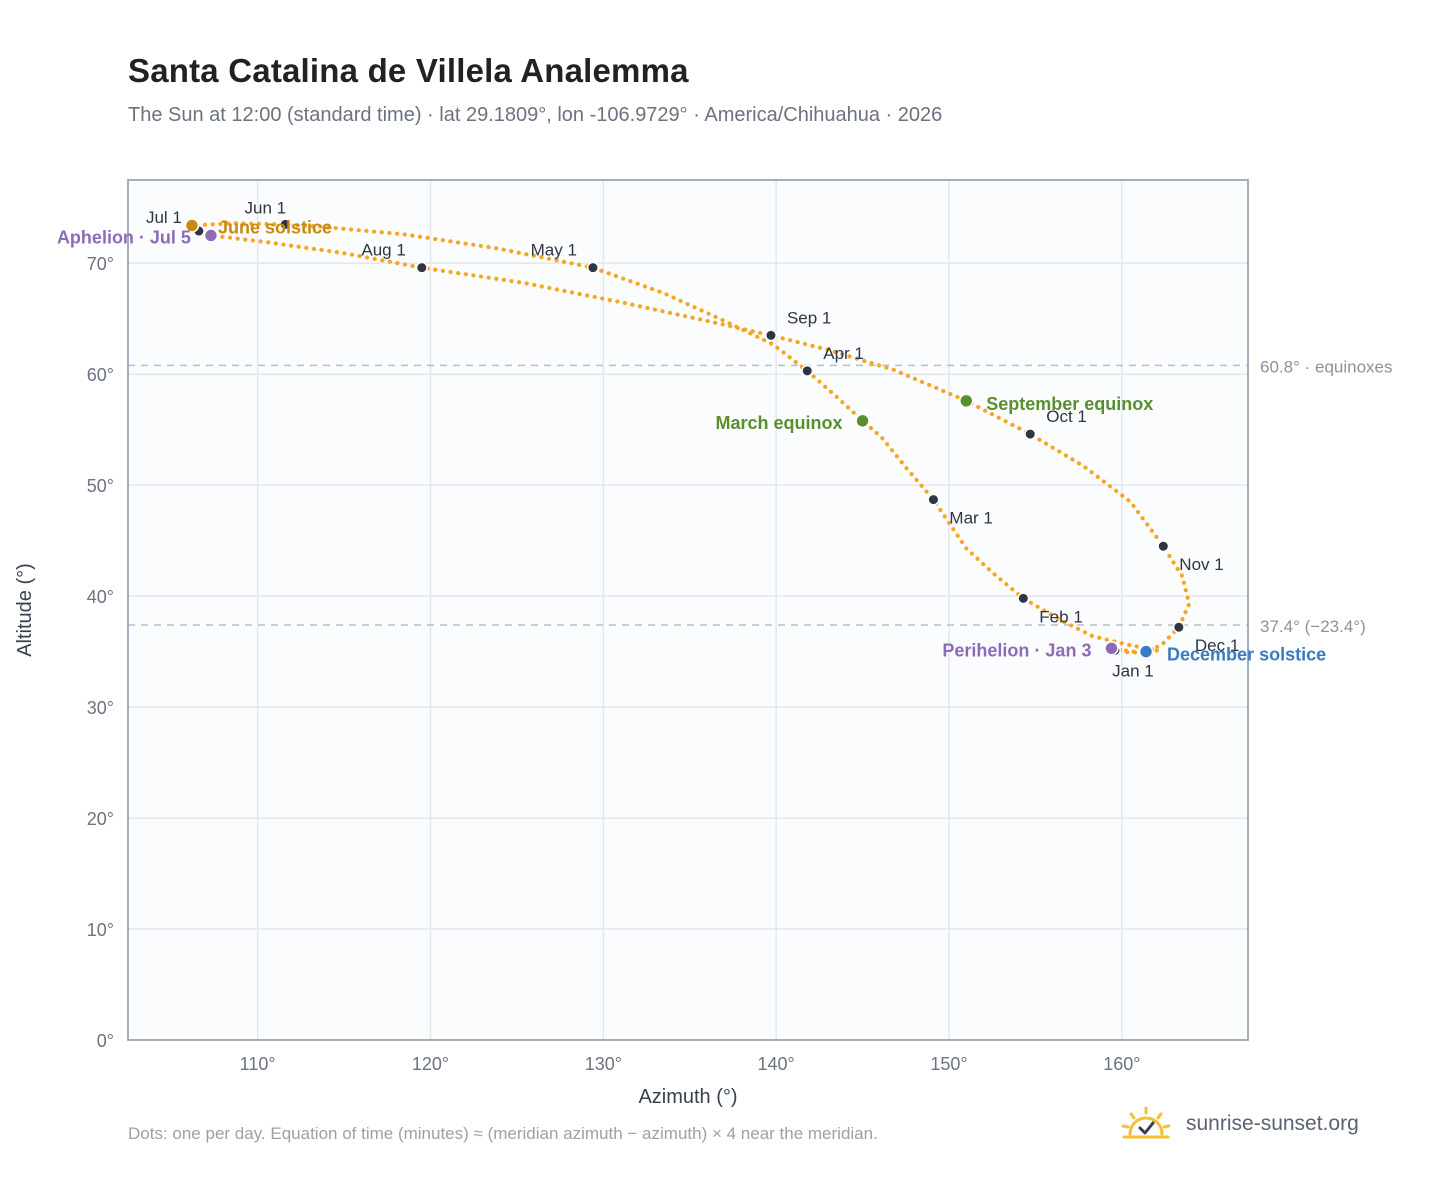  I want to click on event-label: Aphelion · Jul 5, so click(124, 237).